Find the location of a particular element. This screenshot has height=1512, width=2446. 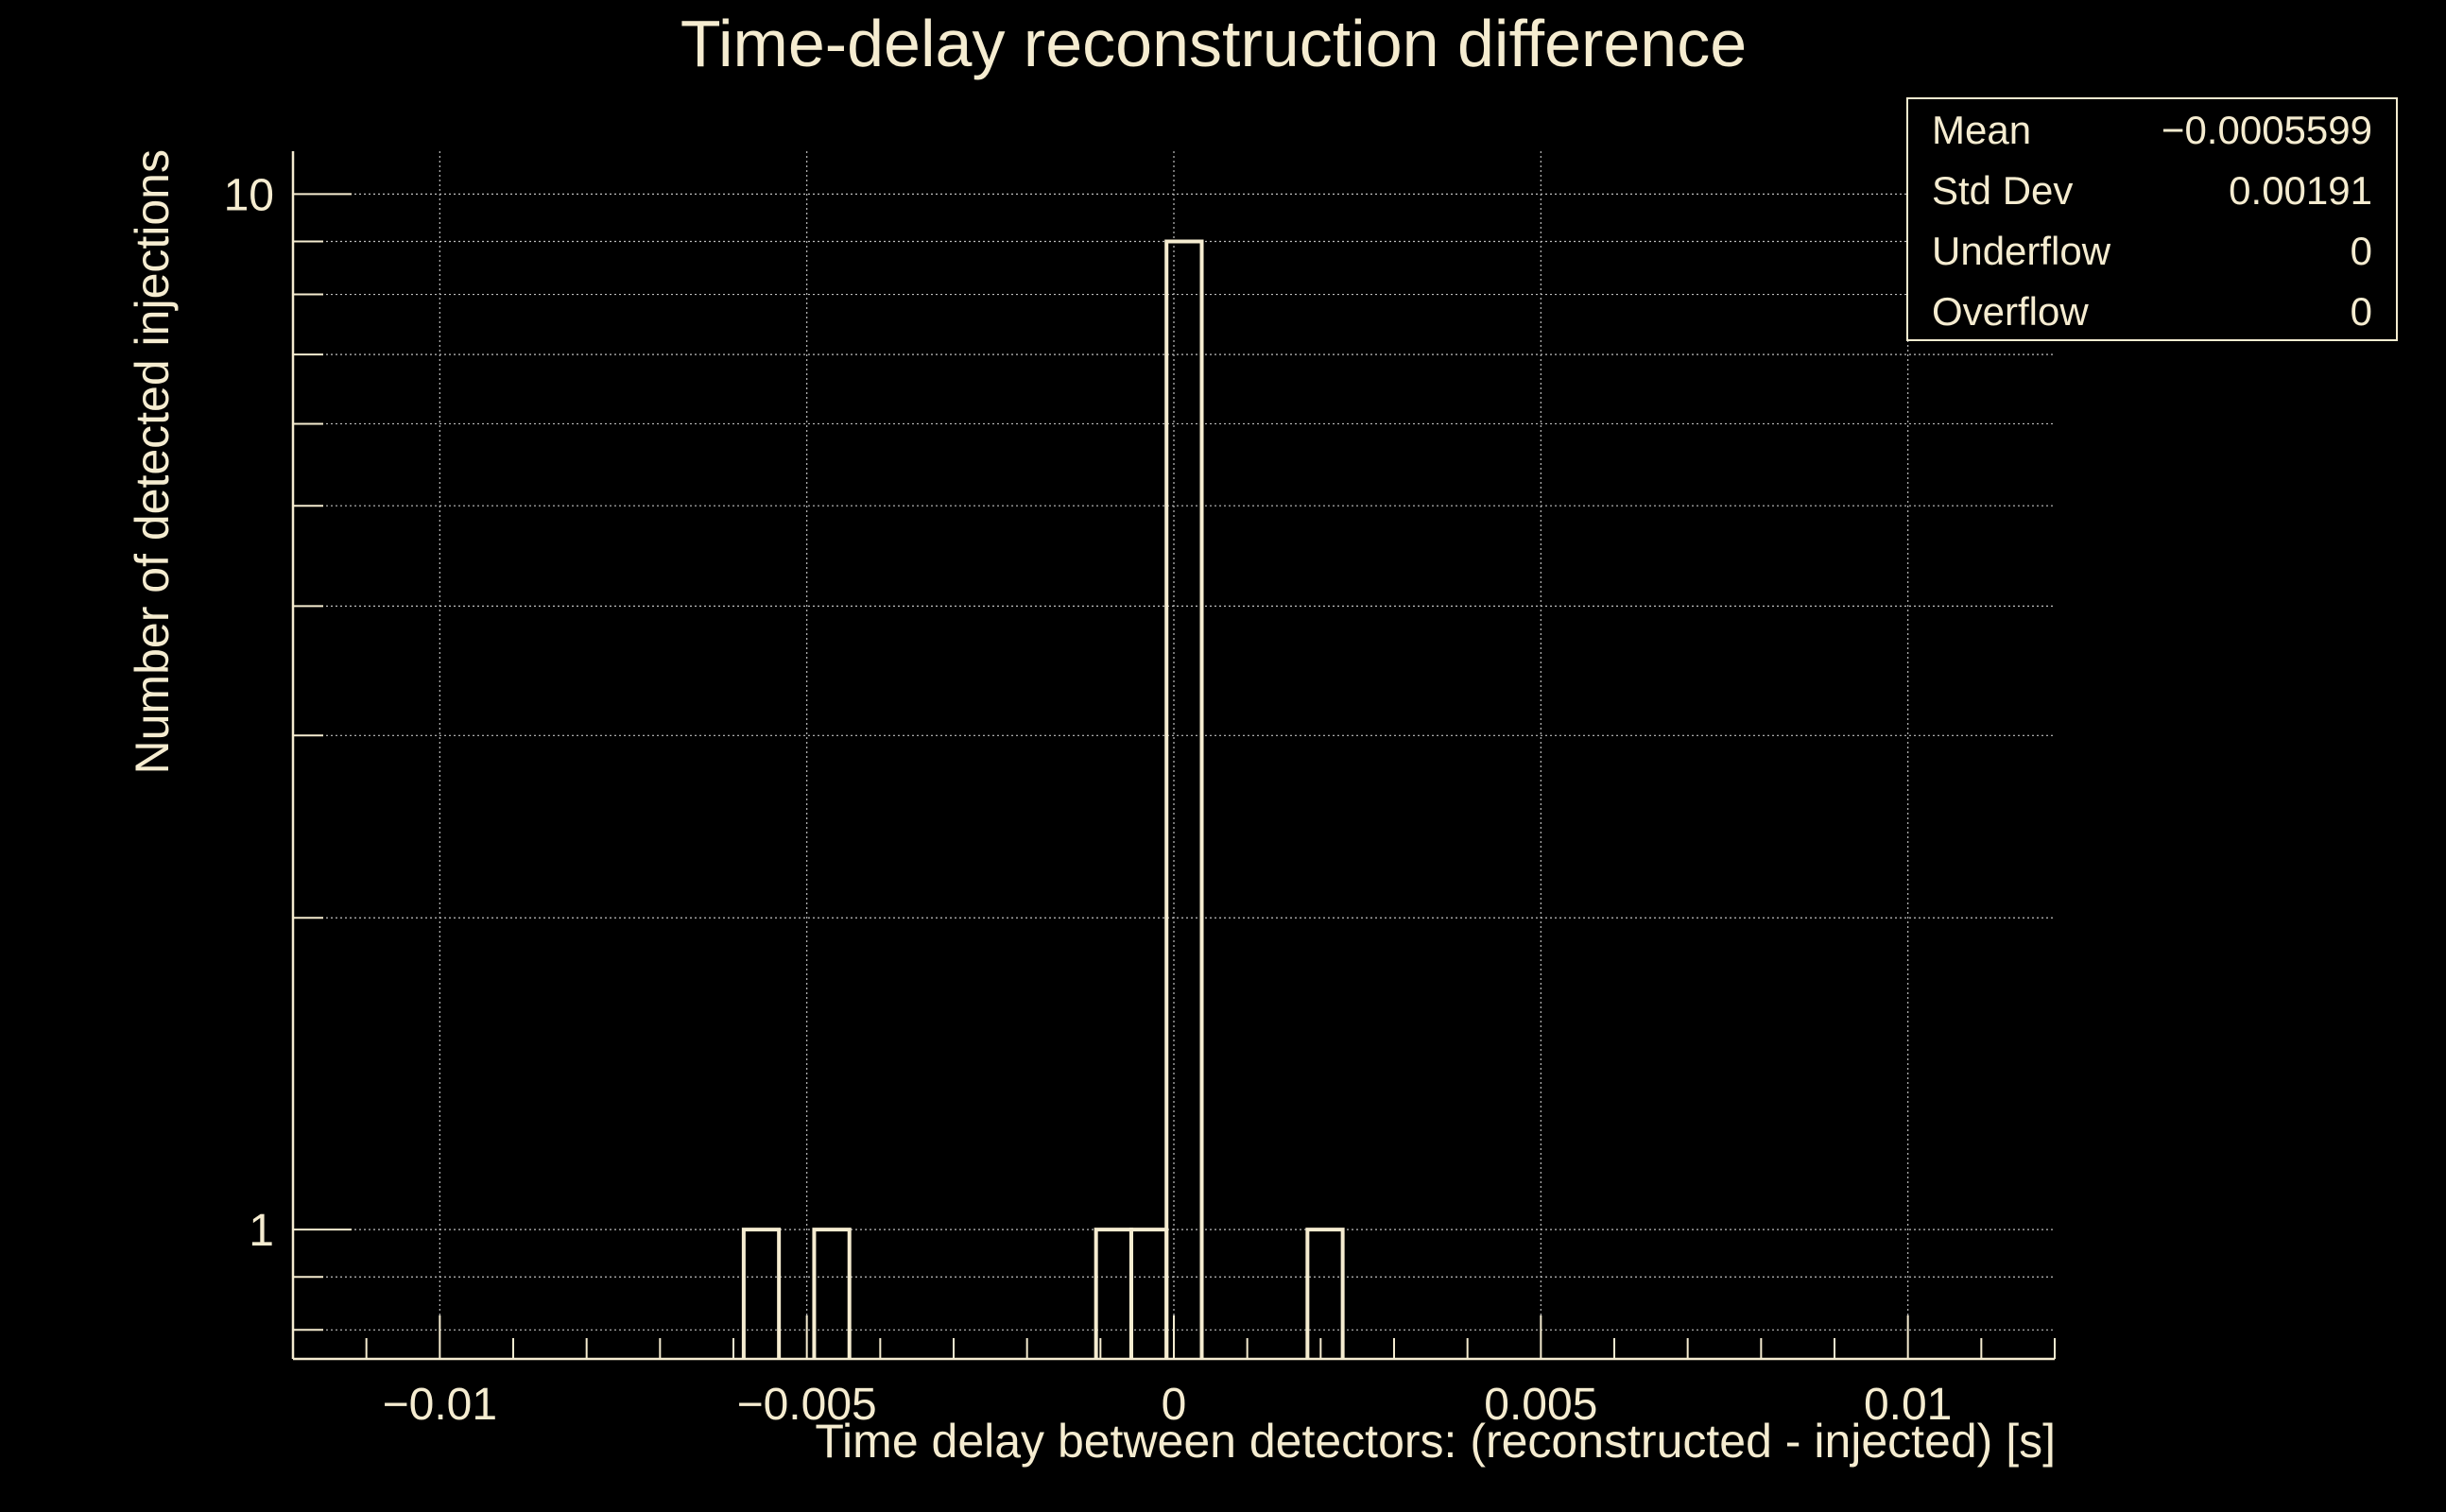

x-axis-ticks: −0.01 −0.005 0 0.005 0.01 is located at coordinates (1174, 1372).